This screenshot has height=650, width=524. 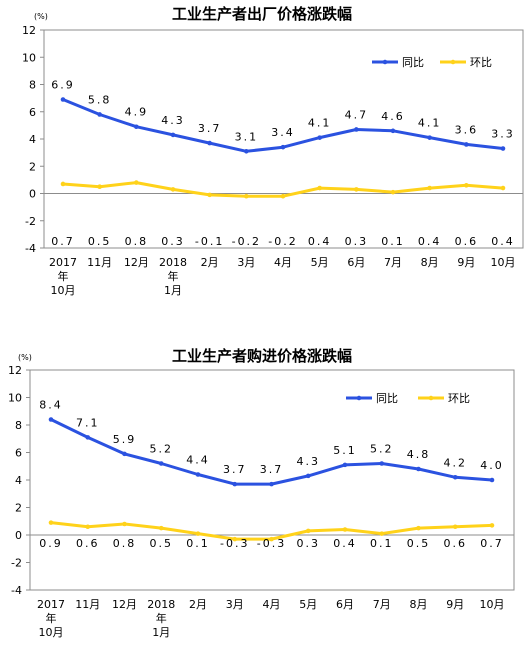 I want to click on x-tick-label: 6月, so click(x=345, y=604).